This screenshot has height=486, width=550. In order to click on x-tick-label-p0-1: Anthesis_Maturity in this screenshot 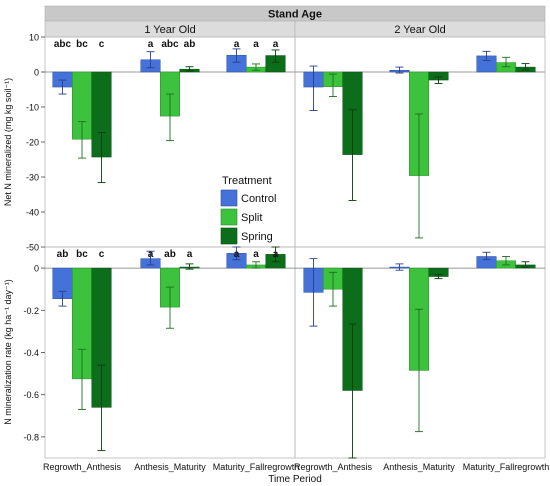, I will do `click(170, 467)`.